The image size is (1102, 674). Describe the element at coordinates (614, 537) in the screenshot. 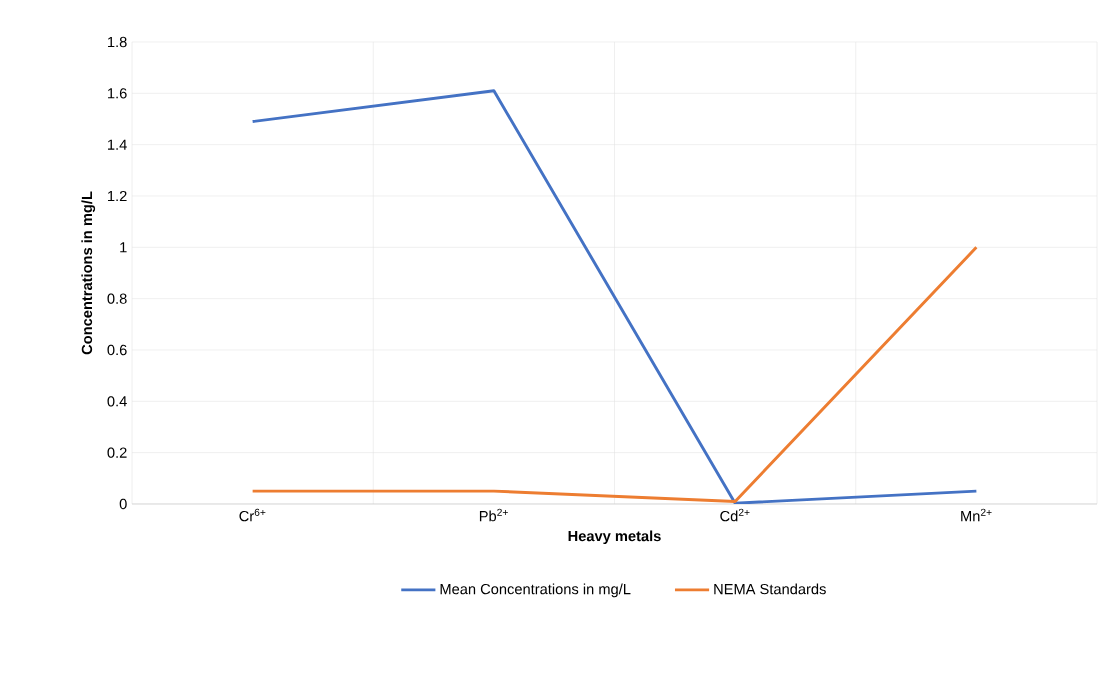

I see `x-axis-title: Heavy metals` at that location.